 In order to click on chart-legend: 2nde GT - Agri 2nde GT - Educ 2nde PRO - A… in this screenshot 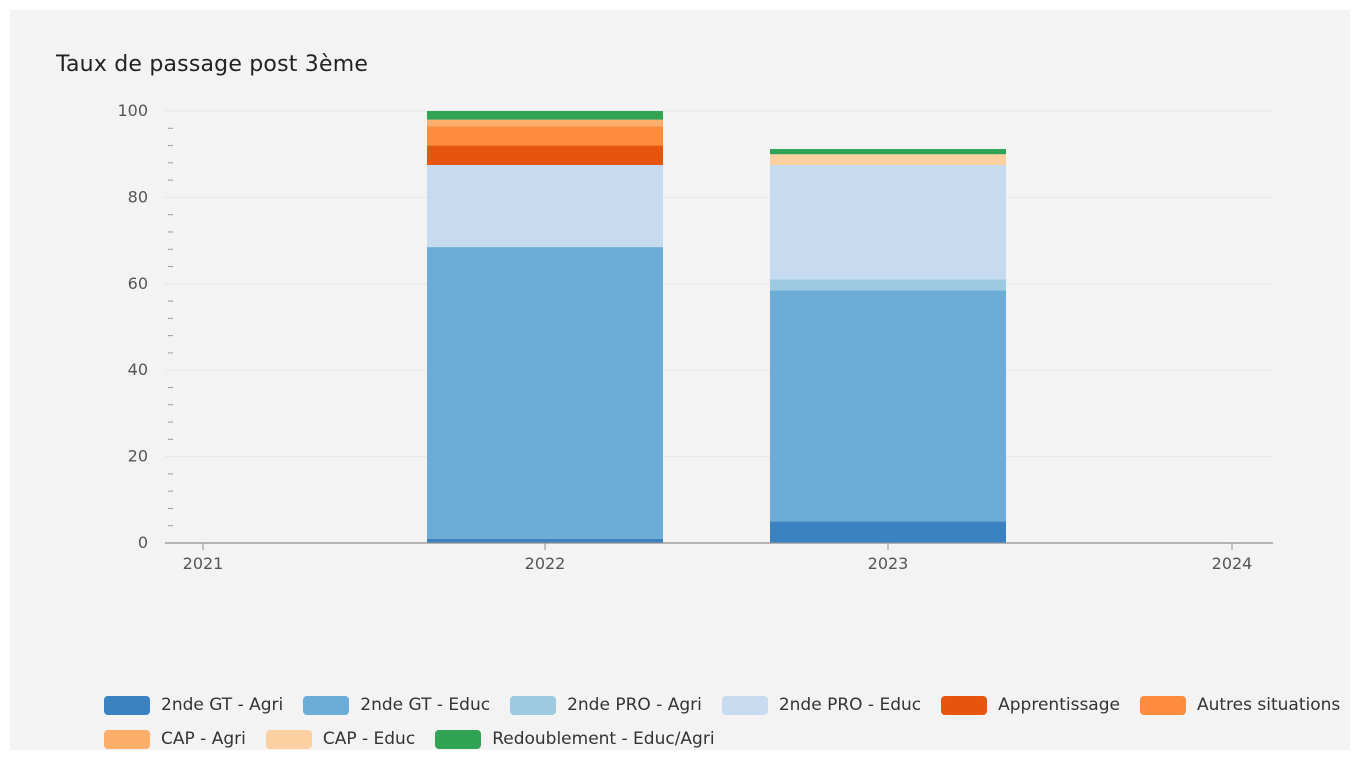, I will do `click(724, 722)`.